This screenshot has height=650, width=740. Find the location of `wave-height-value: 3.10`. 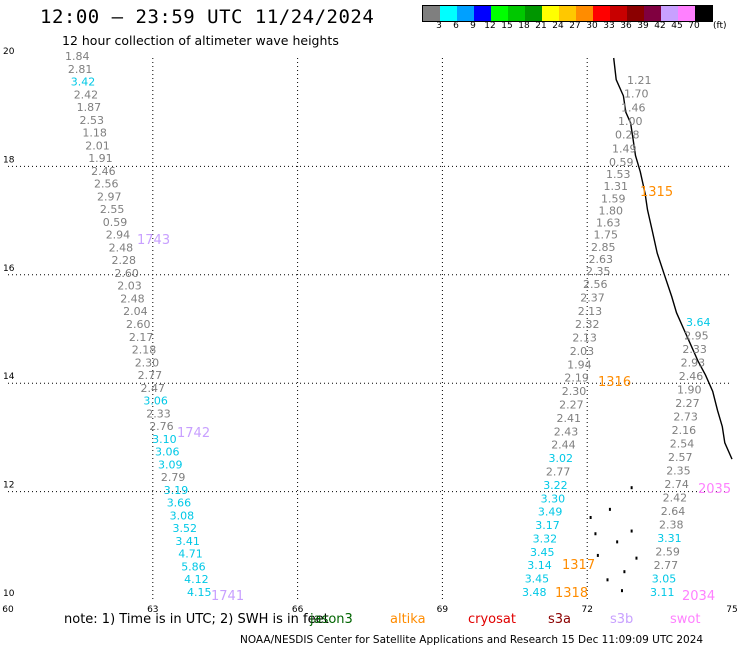

wave-height-value: 3.10 is located at coordinates (164, 439).